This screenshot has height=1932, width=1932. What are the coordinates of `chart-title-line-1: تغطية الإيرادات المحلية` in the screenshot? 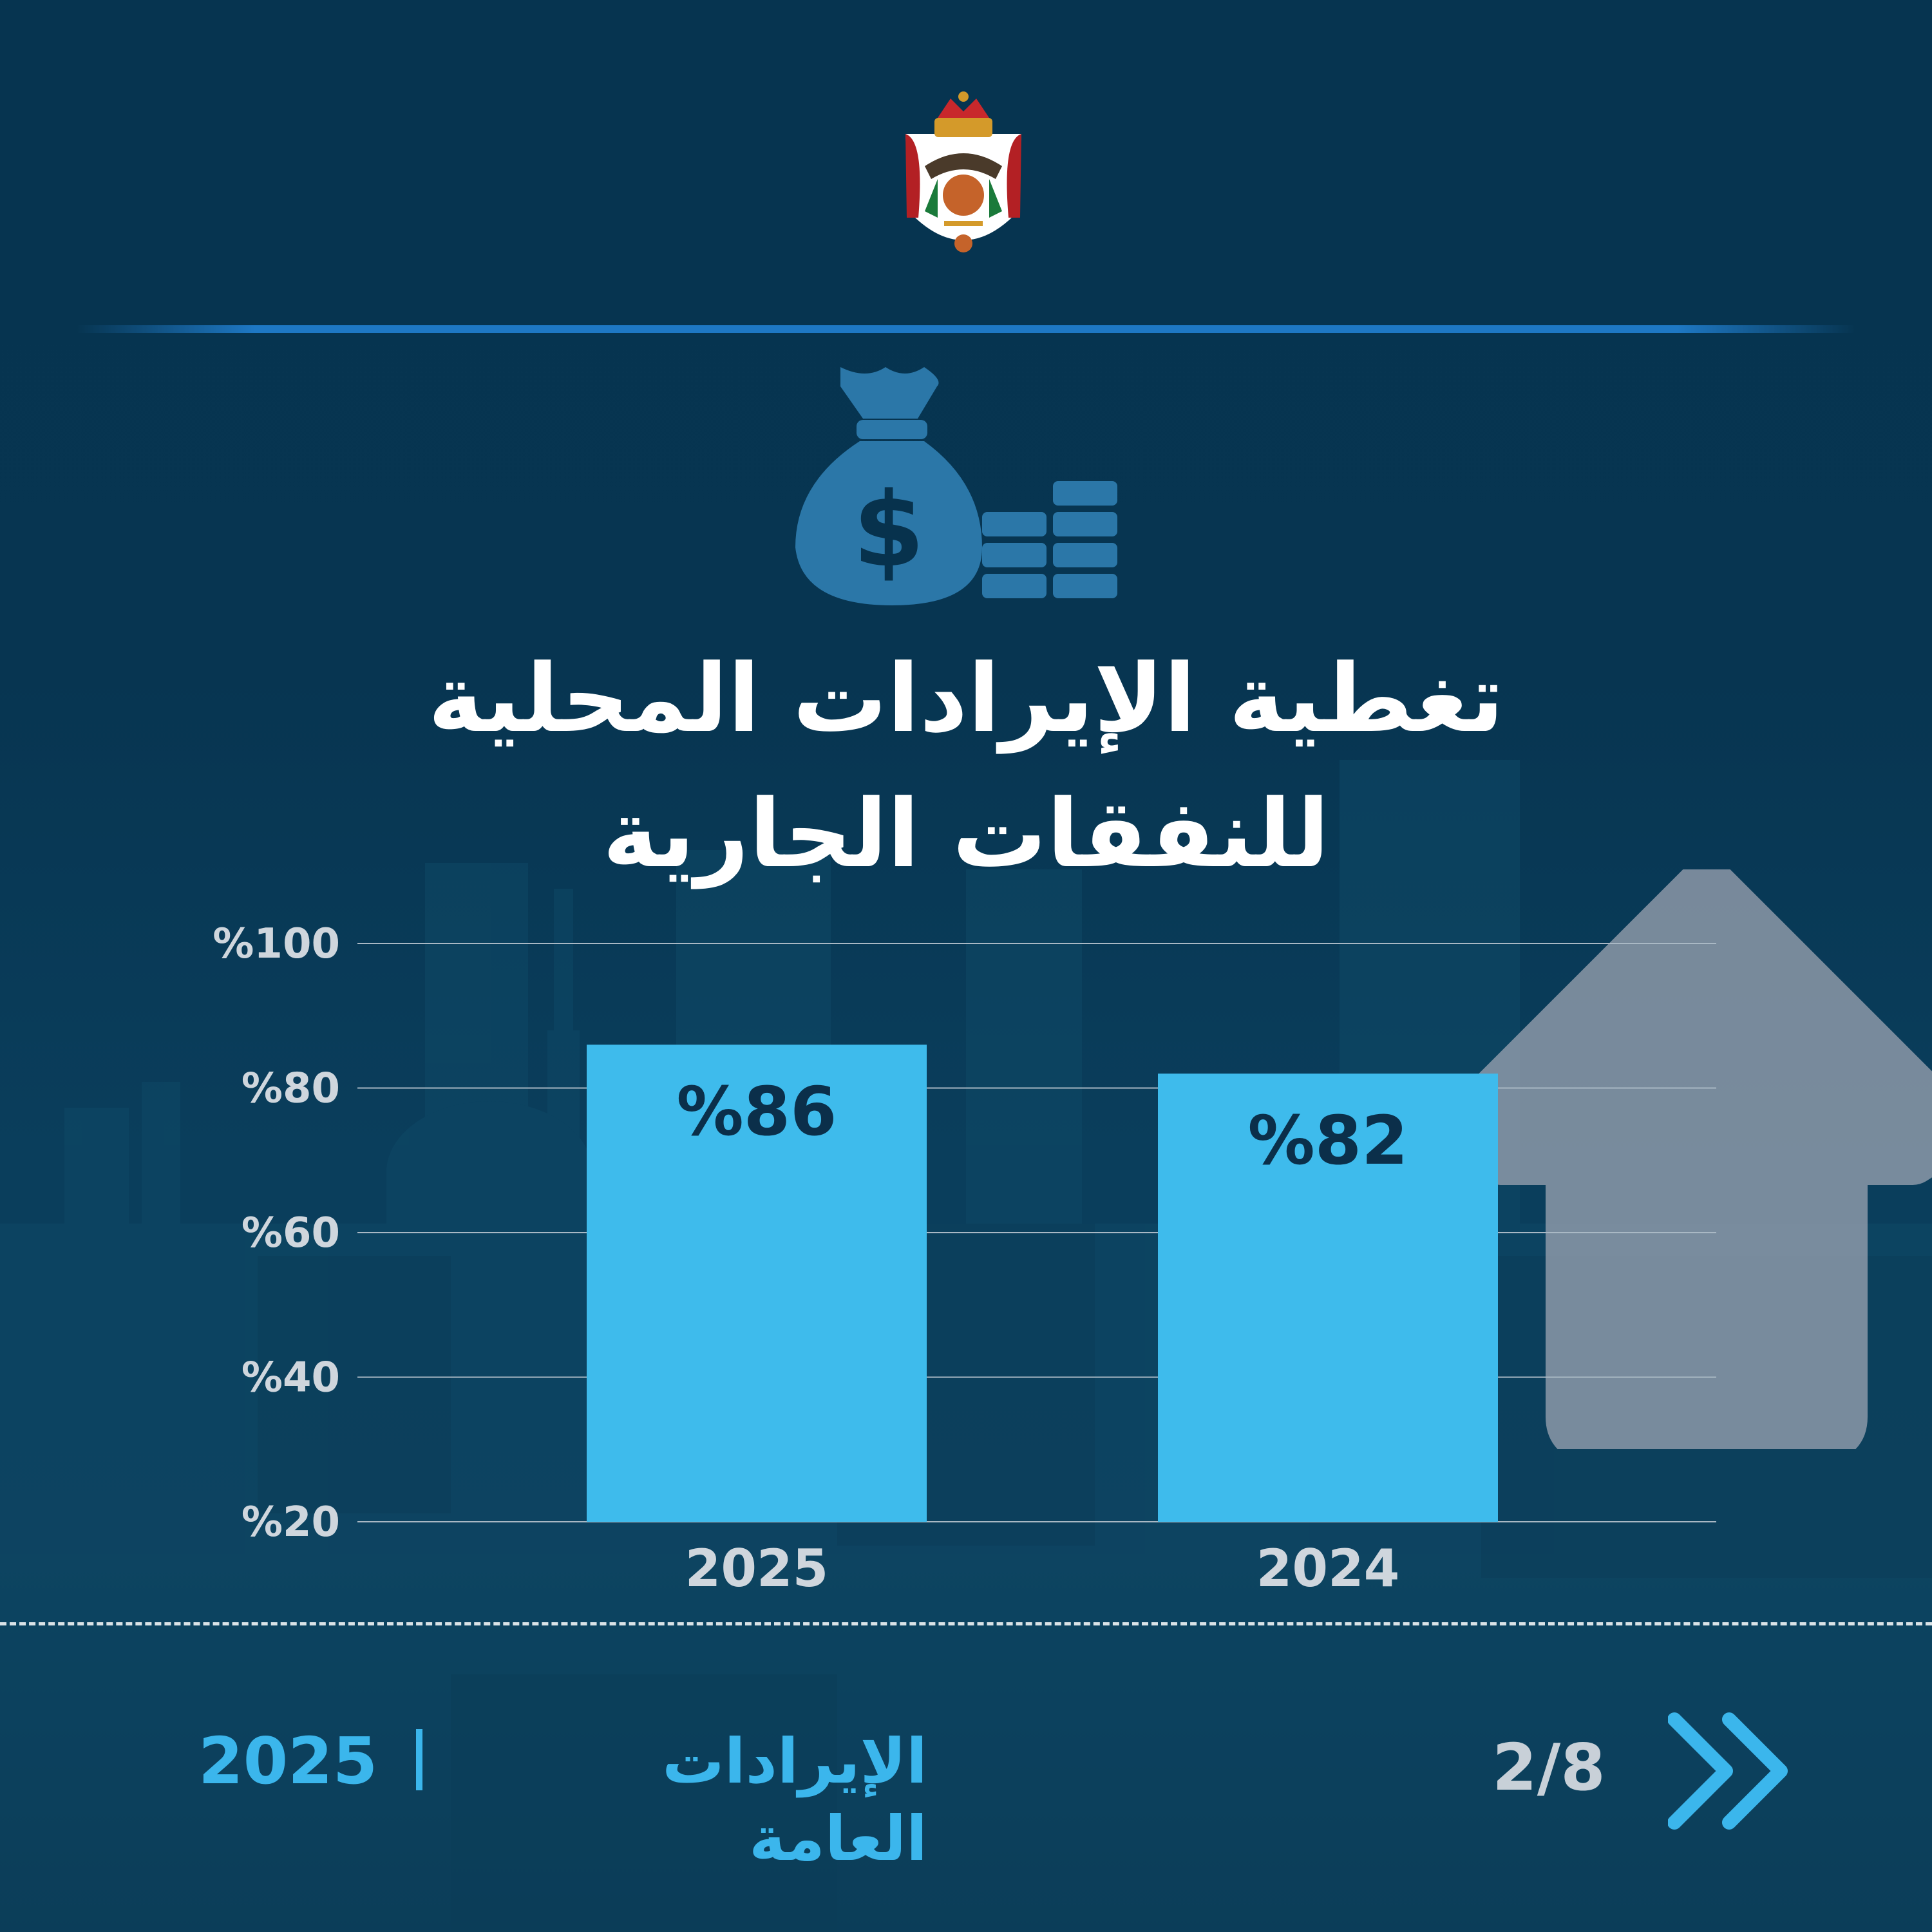 It's located at (966, 698).